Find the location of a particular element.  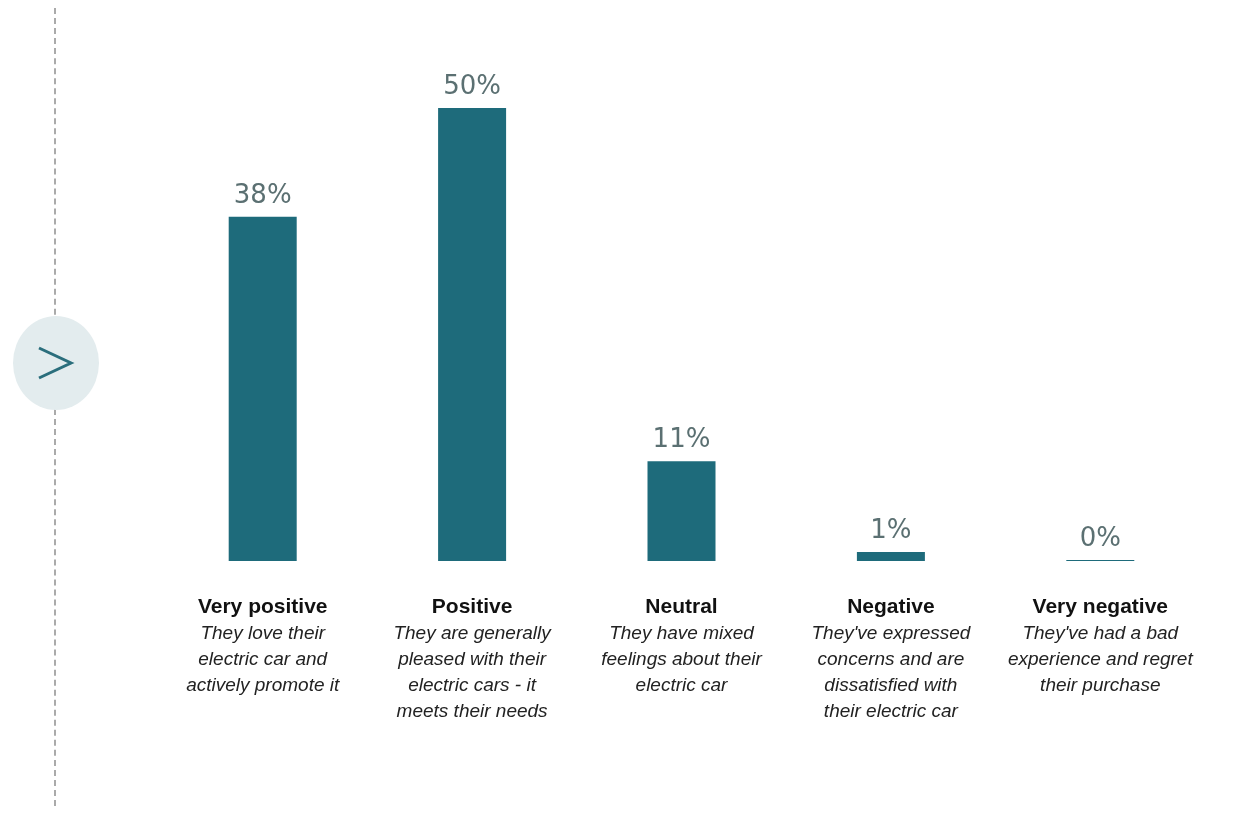

data-label: 0% is located at coordinates (1100, 537).